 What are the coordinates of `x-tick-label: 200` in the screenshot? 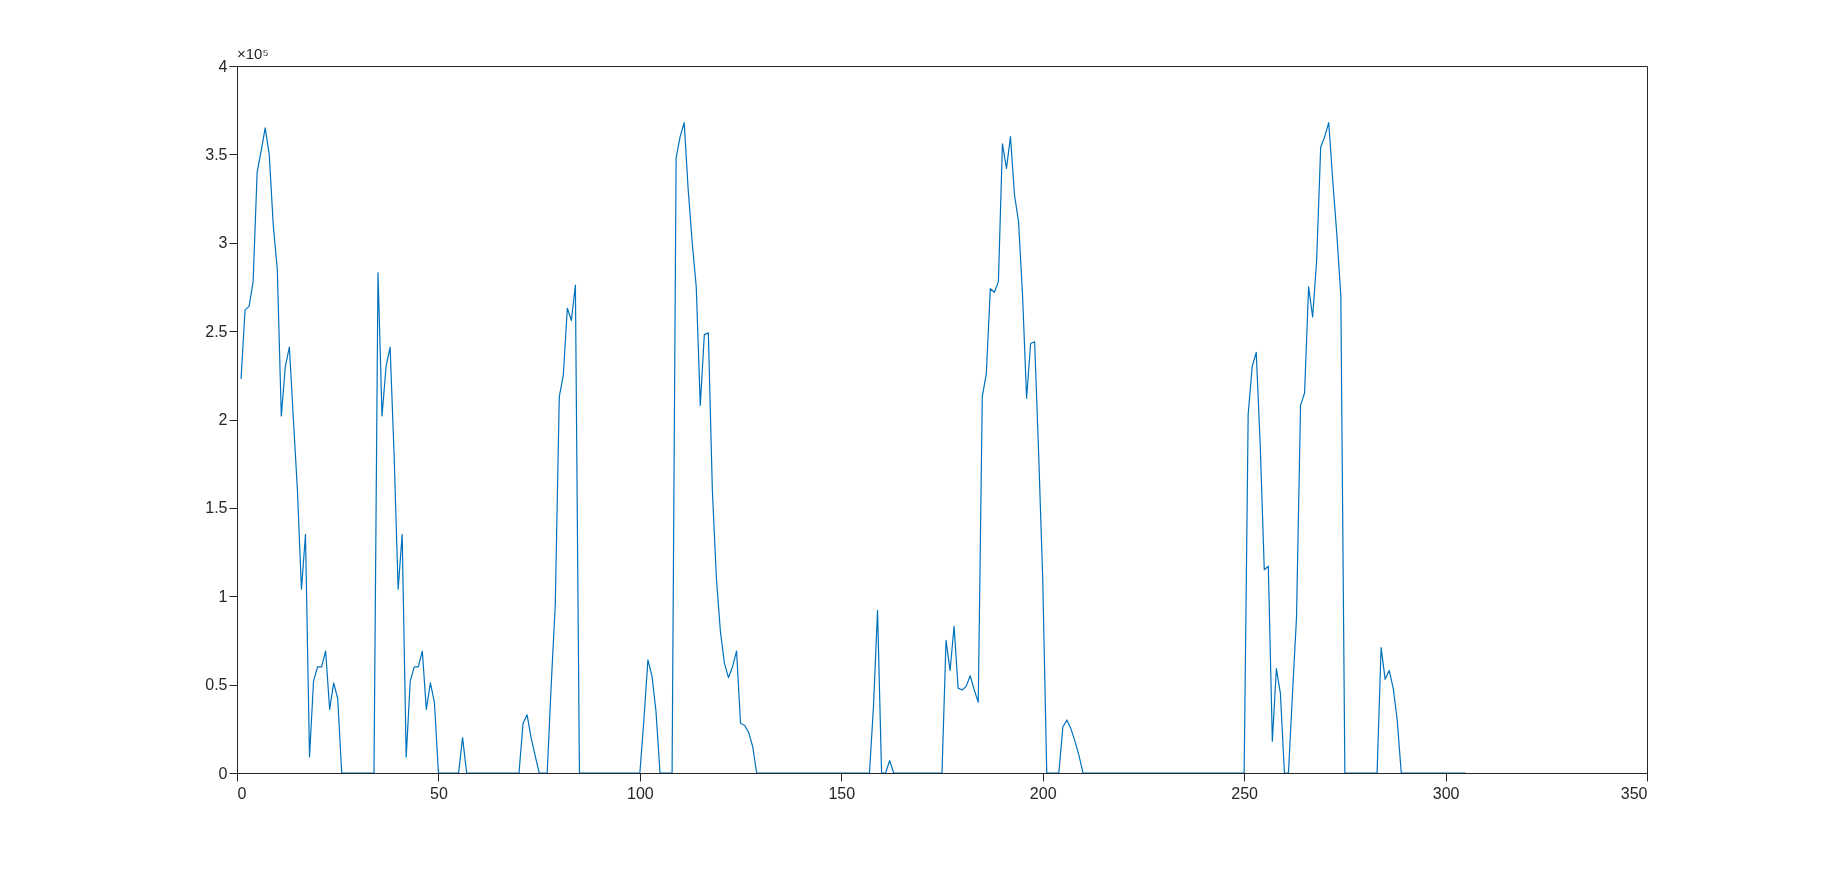 It's located at (1043, 793).